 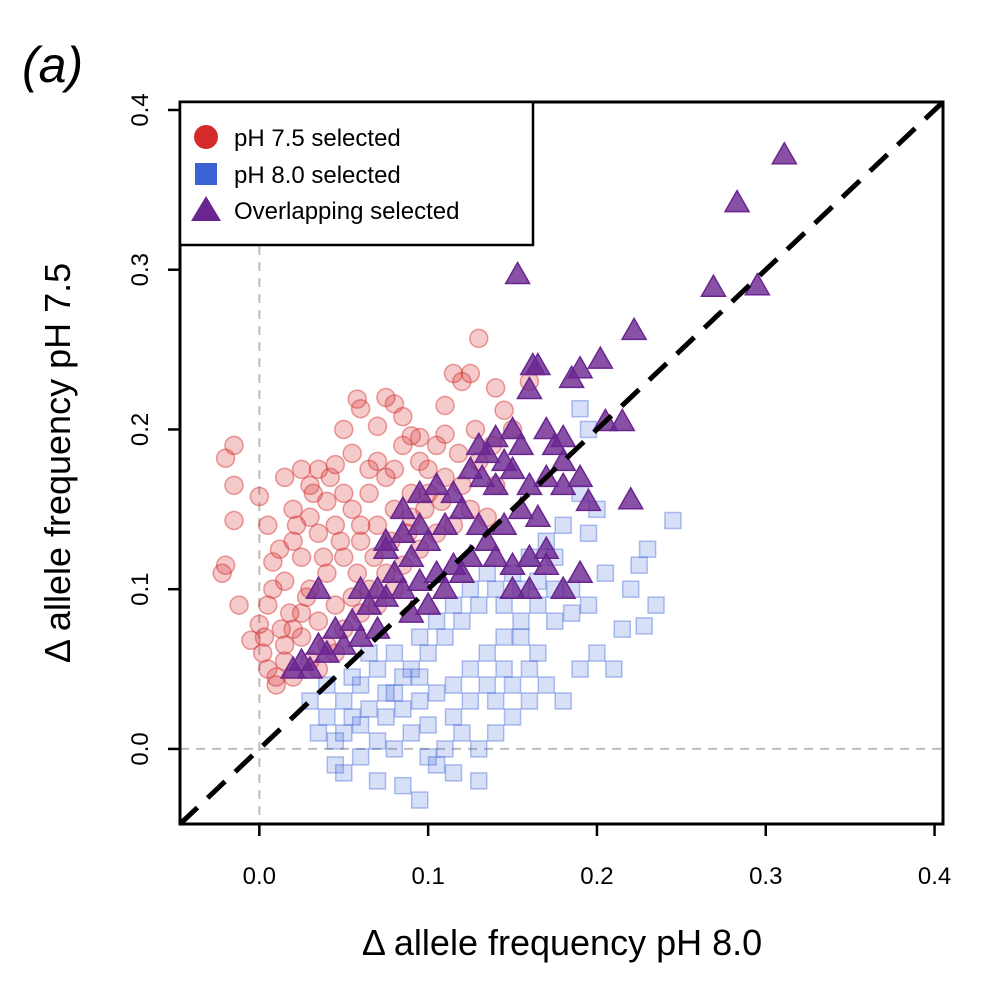 I want to click on legend-label-ph75: pH 7.5 selected, so click(x=317, y=138).